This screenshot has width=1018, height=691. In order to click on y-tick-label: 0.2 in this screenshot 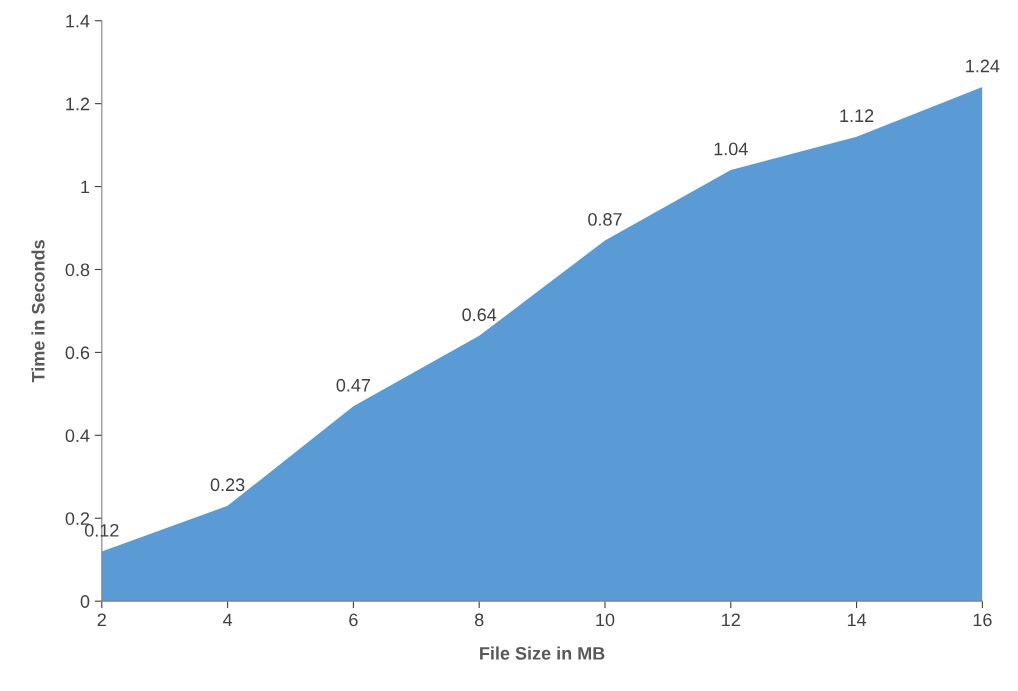, I will do `click(77, 518)`.